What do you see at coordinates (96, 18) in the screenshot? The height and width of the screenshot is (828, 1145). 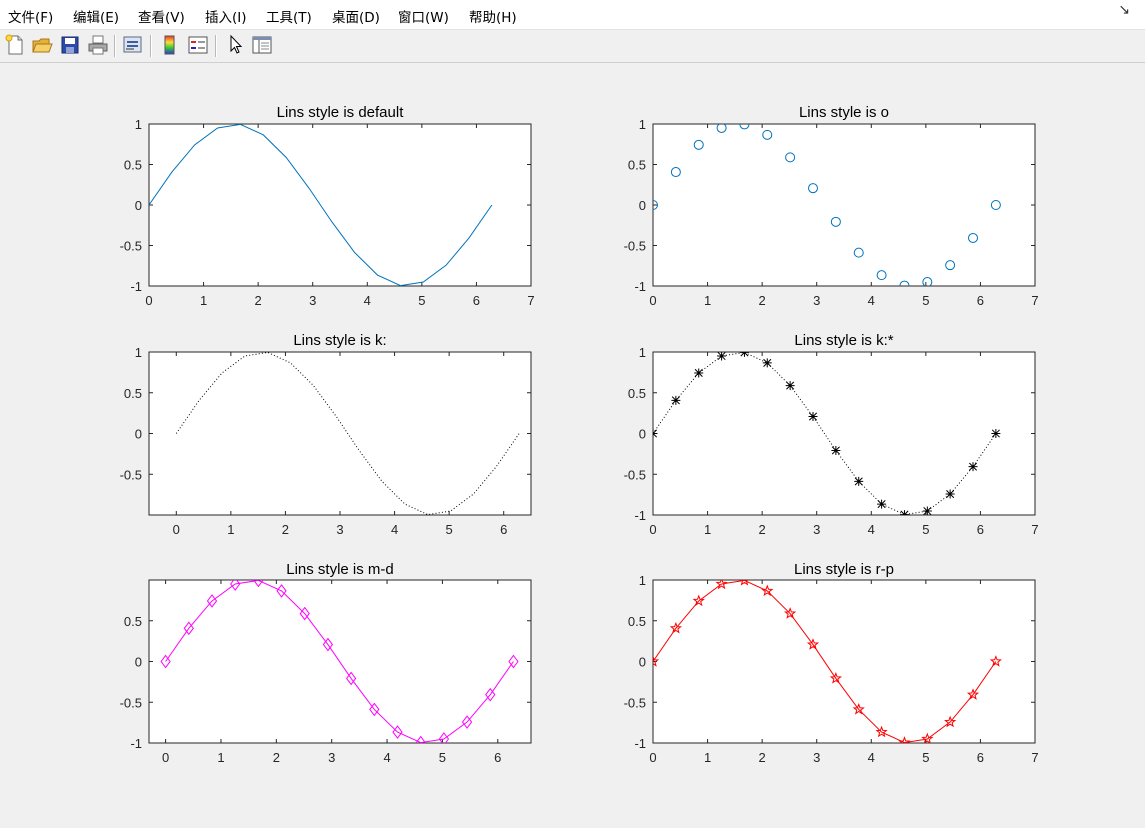 I see `menu-edit: 编辑(E)` at bounding box center [96, 18].